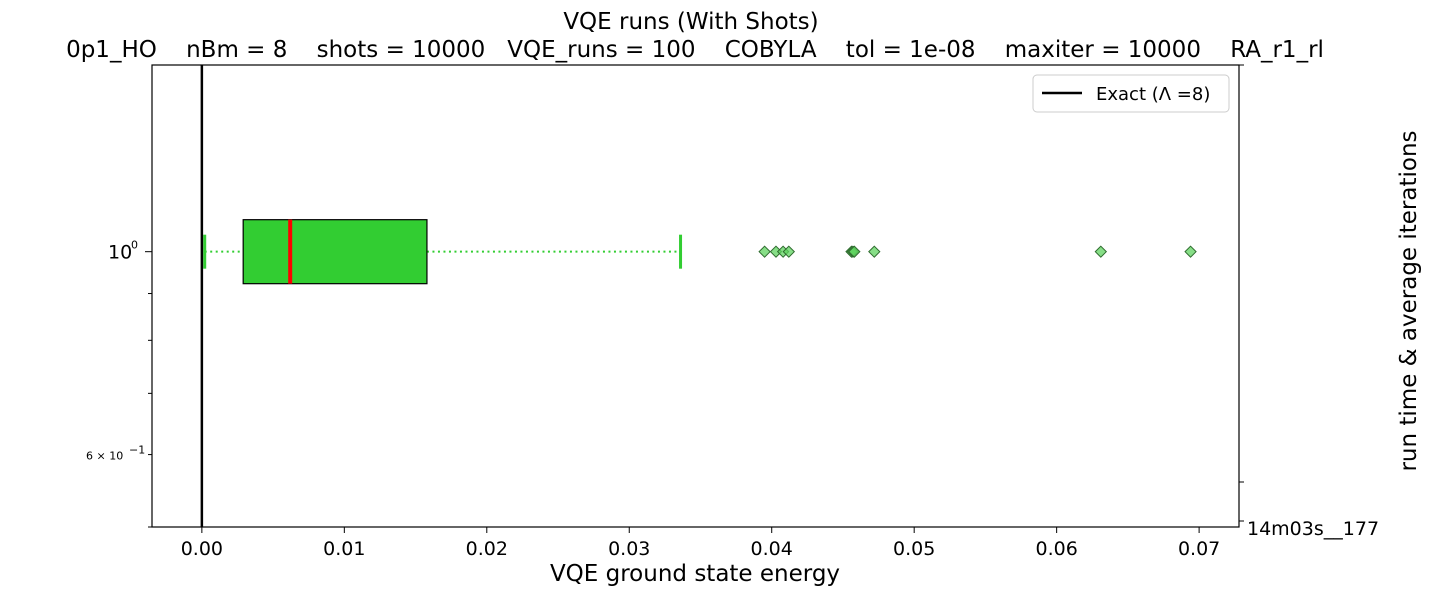 The height and width of the screenshot is (596, 1431). Describe the element at coordinates (134, 245) in the screenshot. I see `y-major-tick-exponent: 0` at that location.